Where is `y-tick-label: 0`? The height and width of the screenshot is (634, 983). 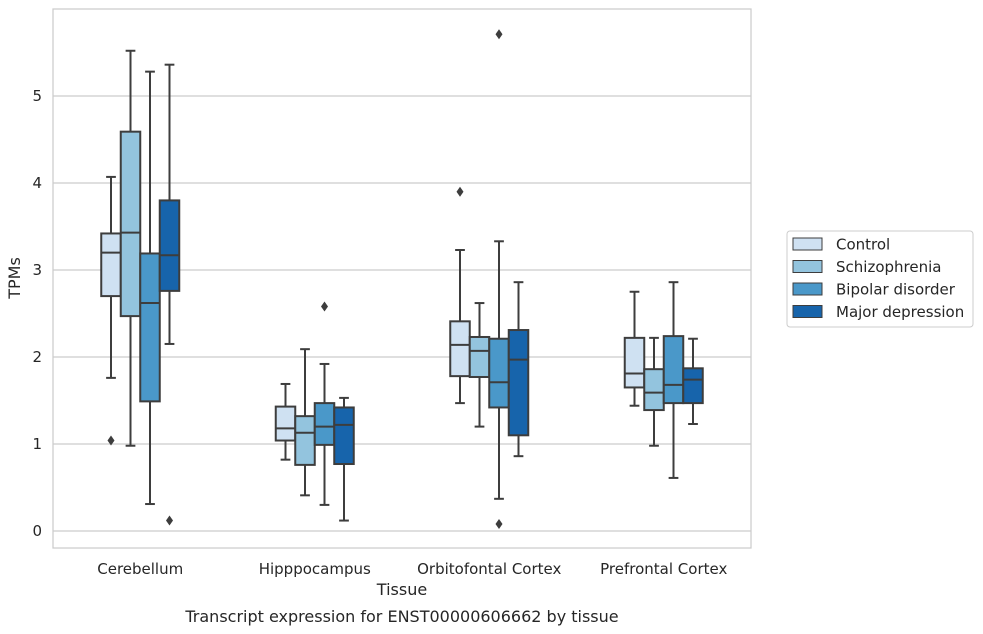 y-tick-label: 0 is located at coordinates (37, 531).